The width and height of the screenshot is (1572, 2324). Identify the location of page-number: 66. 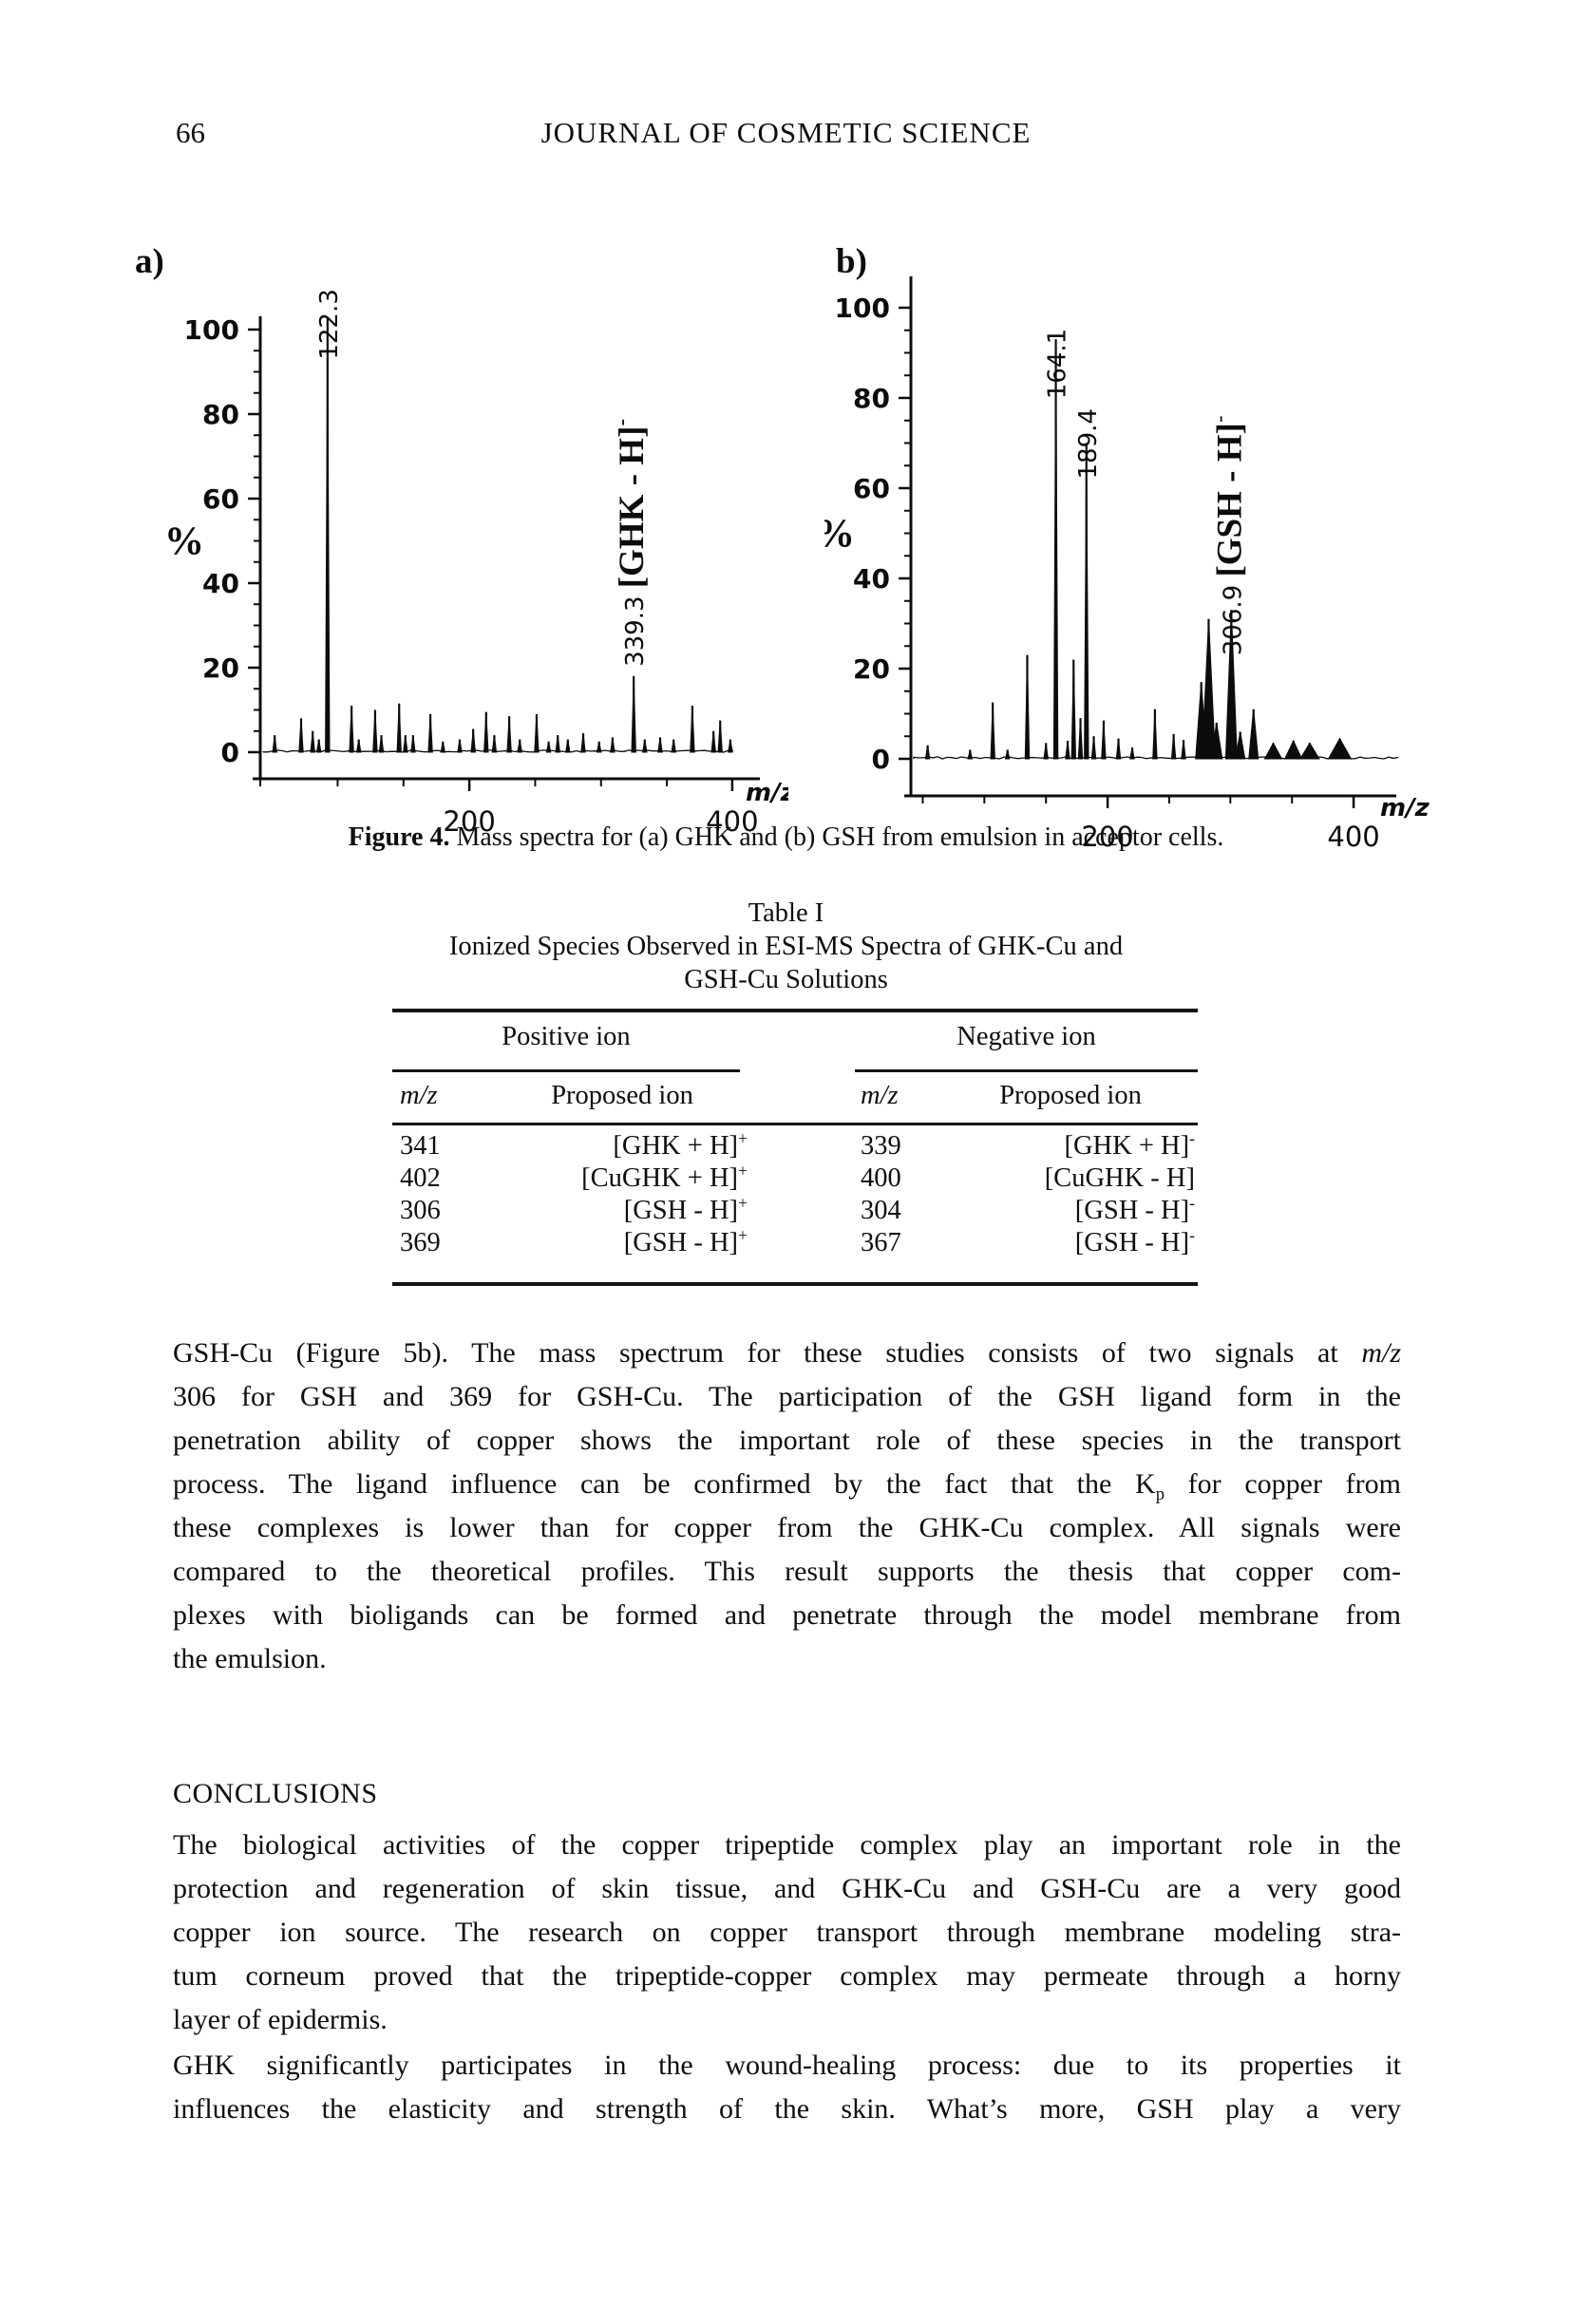
(190, 132).